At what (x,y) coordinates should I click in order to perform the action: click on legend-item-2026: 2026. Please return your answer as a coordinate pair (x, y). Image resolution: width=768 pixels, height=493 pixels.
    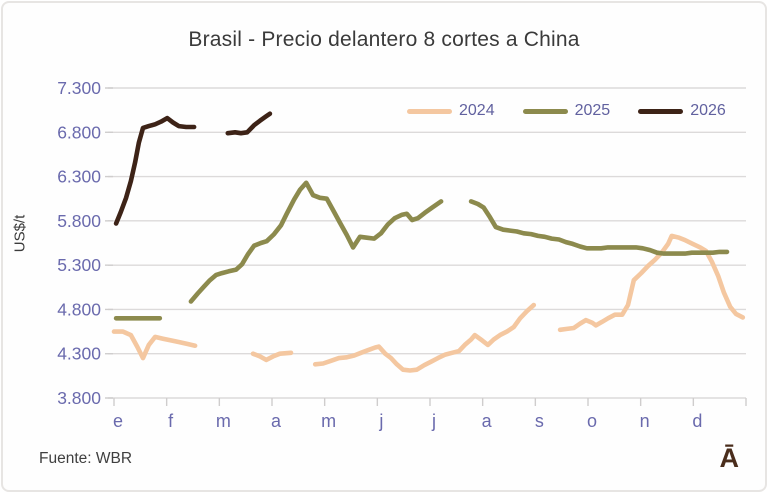
    Looking at the image, I should click on (682, 111).